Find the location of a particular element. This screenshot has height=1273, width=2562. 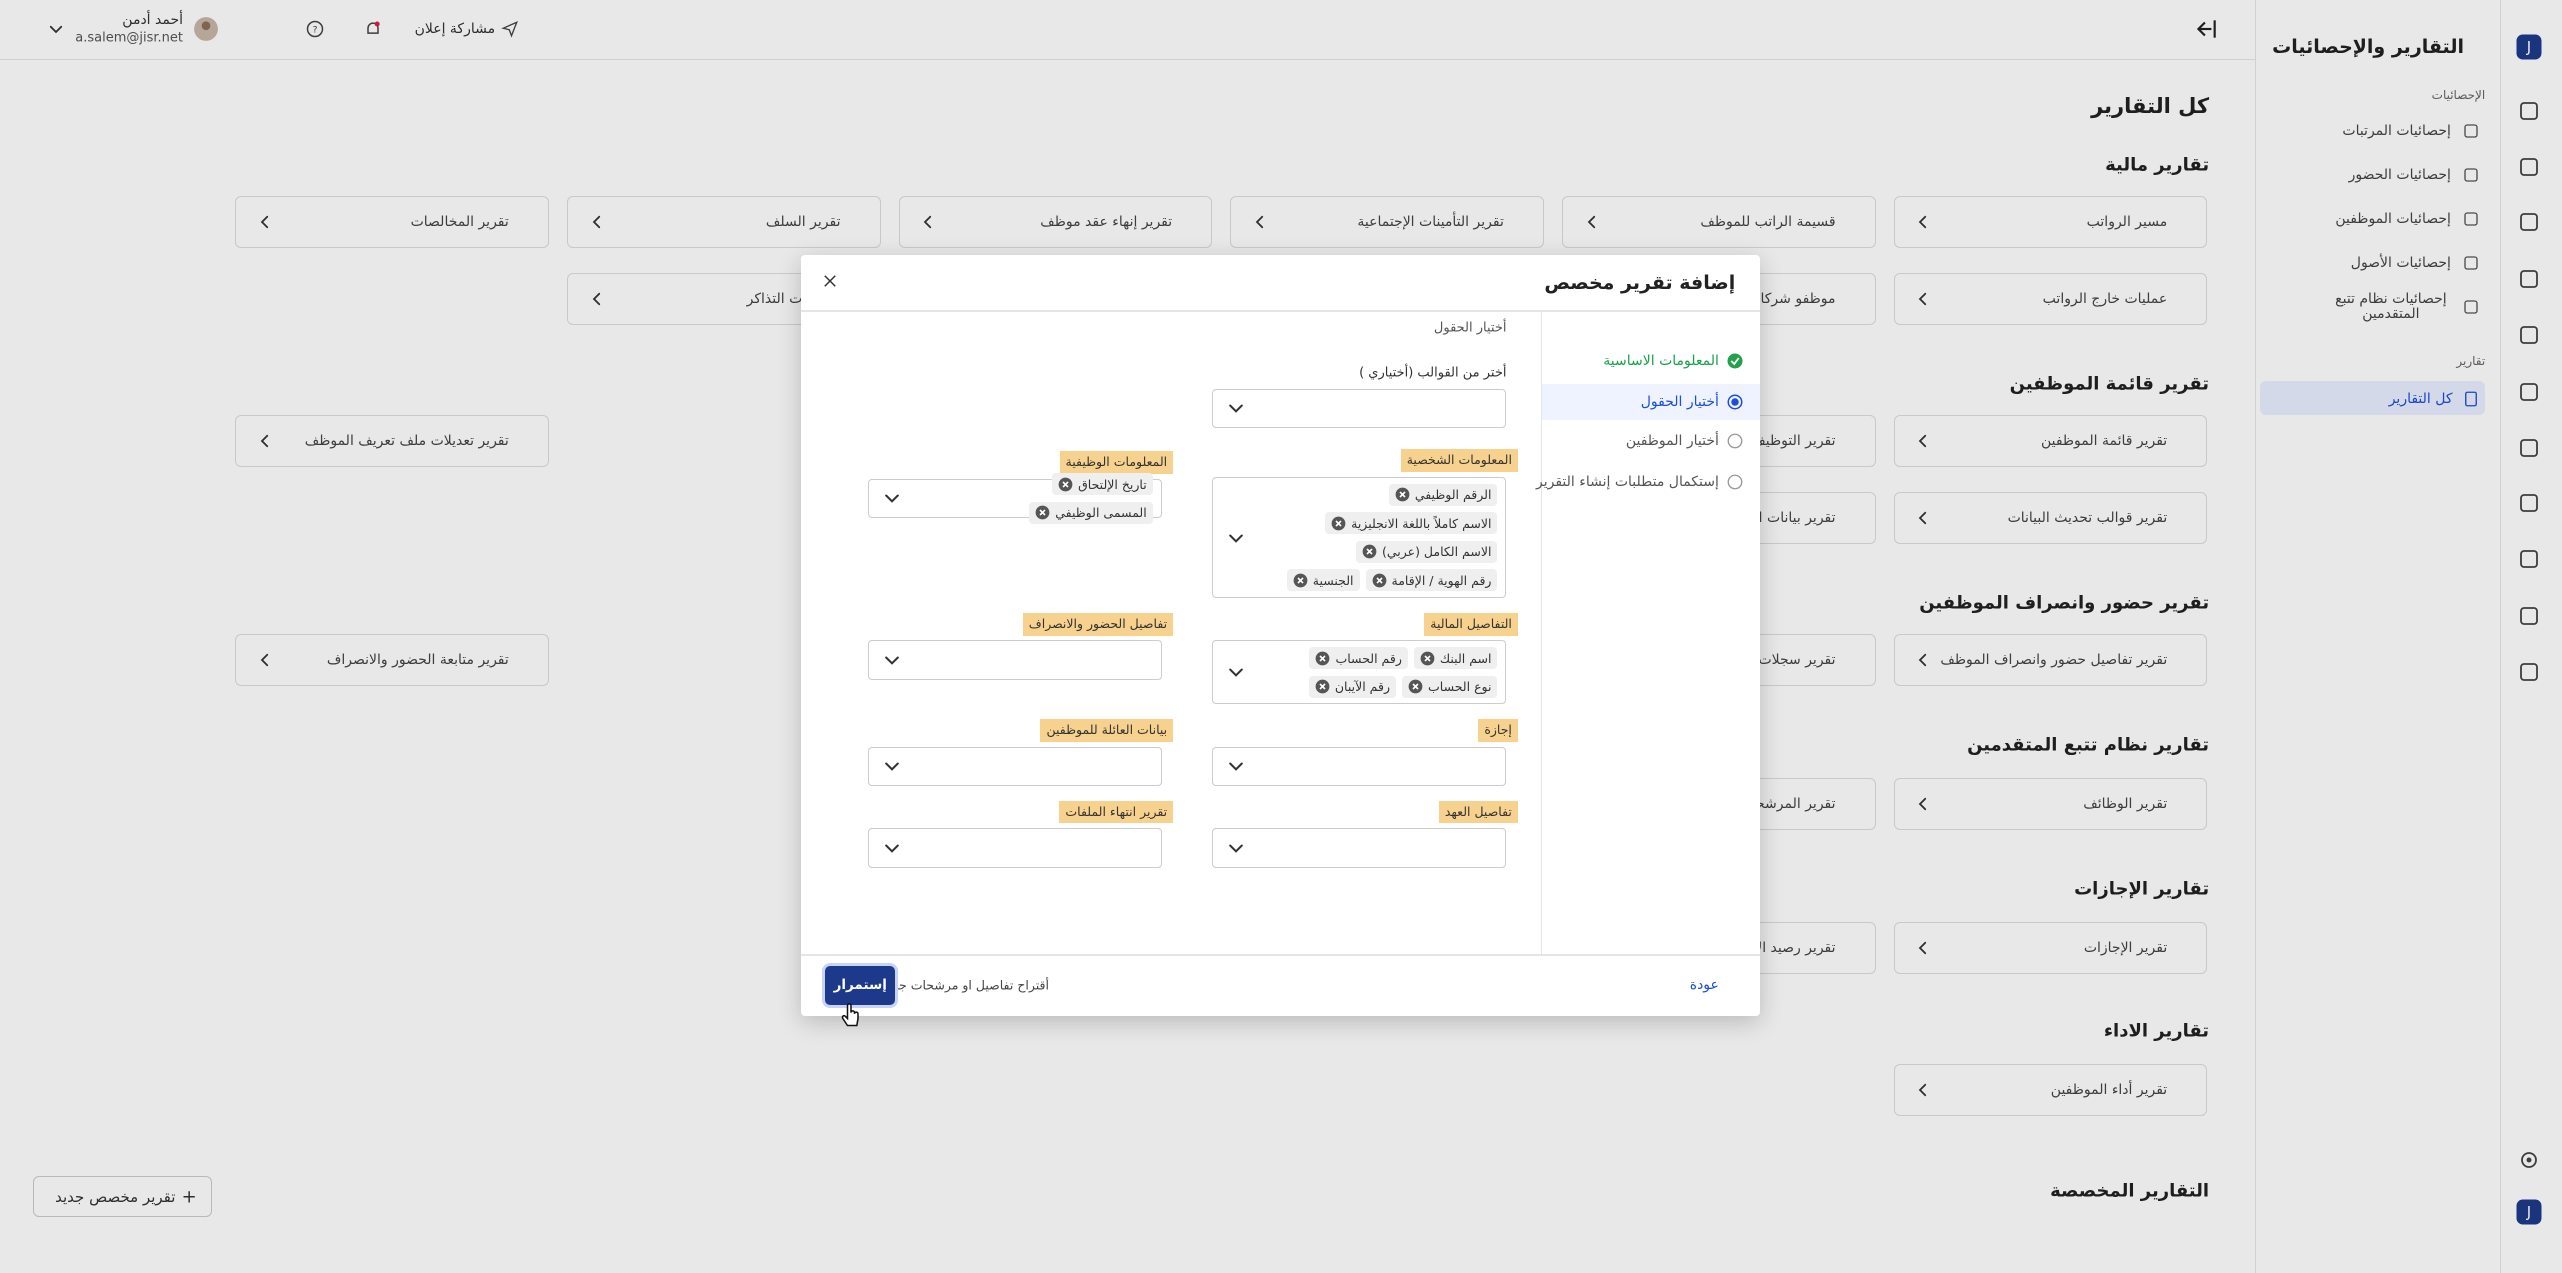

step-status-icon-svg is located at coordinates (1735, 441).